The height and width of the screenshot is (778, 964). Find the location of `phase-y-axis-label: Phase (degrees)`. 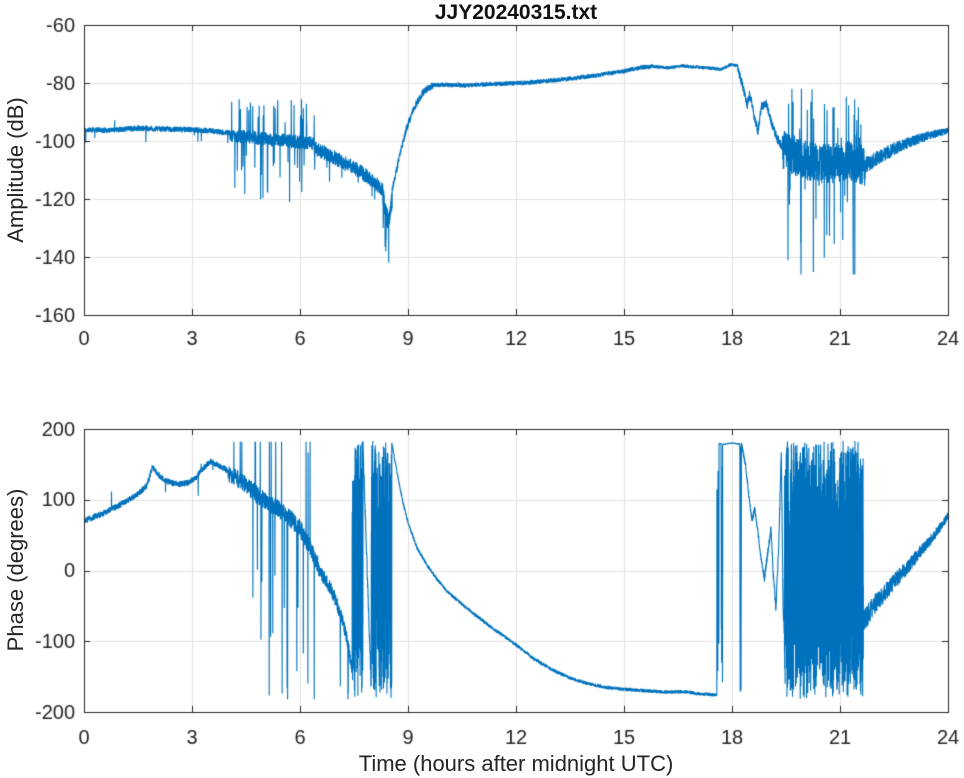

phase-y-axis-label: Phase (degrees) is located at coordinates (15, 570).